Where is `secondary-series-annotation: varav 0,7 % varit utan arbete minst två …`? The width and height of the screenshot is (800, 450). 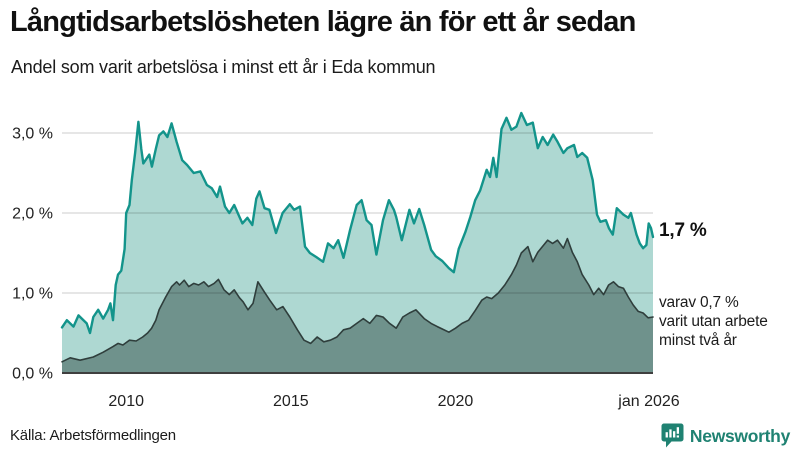
secondary-series-annotation: varav 0,7 % varit utan arbete minst två … is located at coordinates (727, 322).